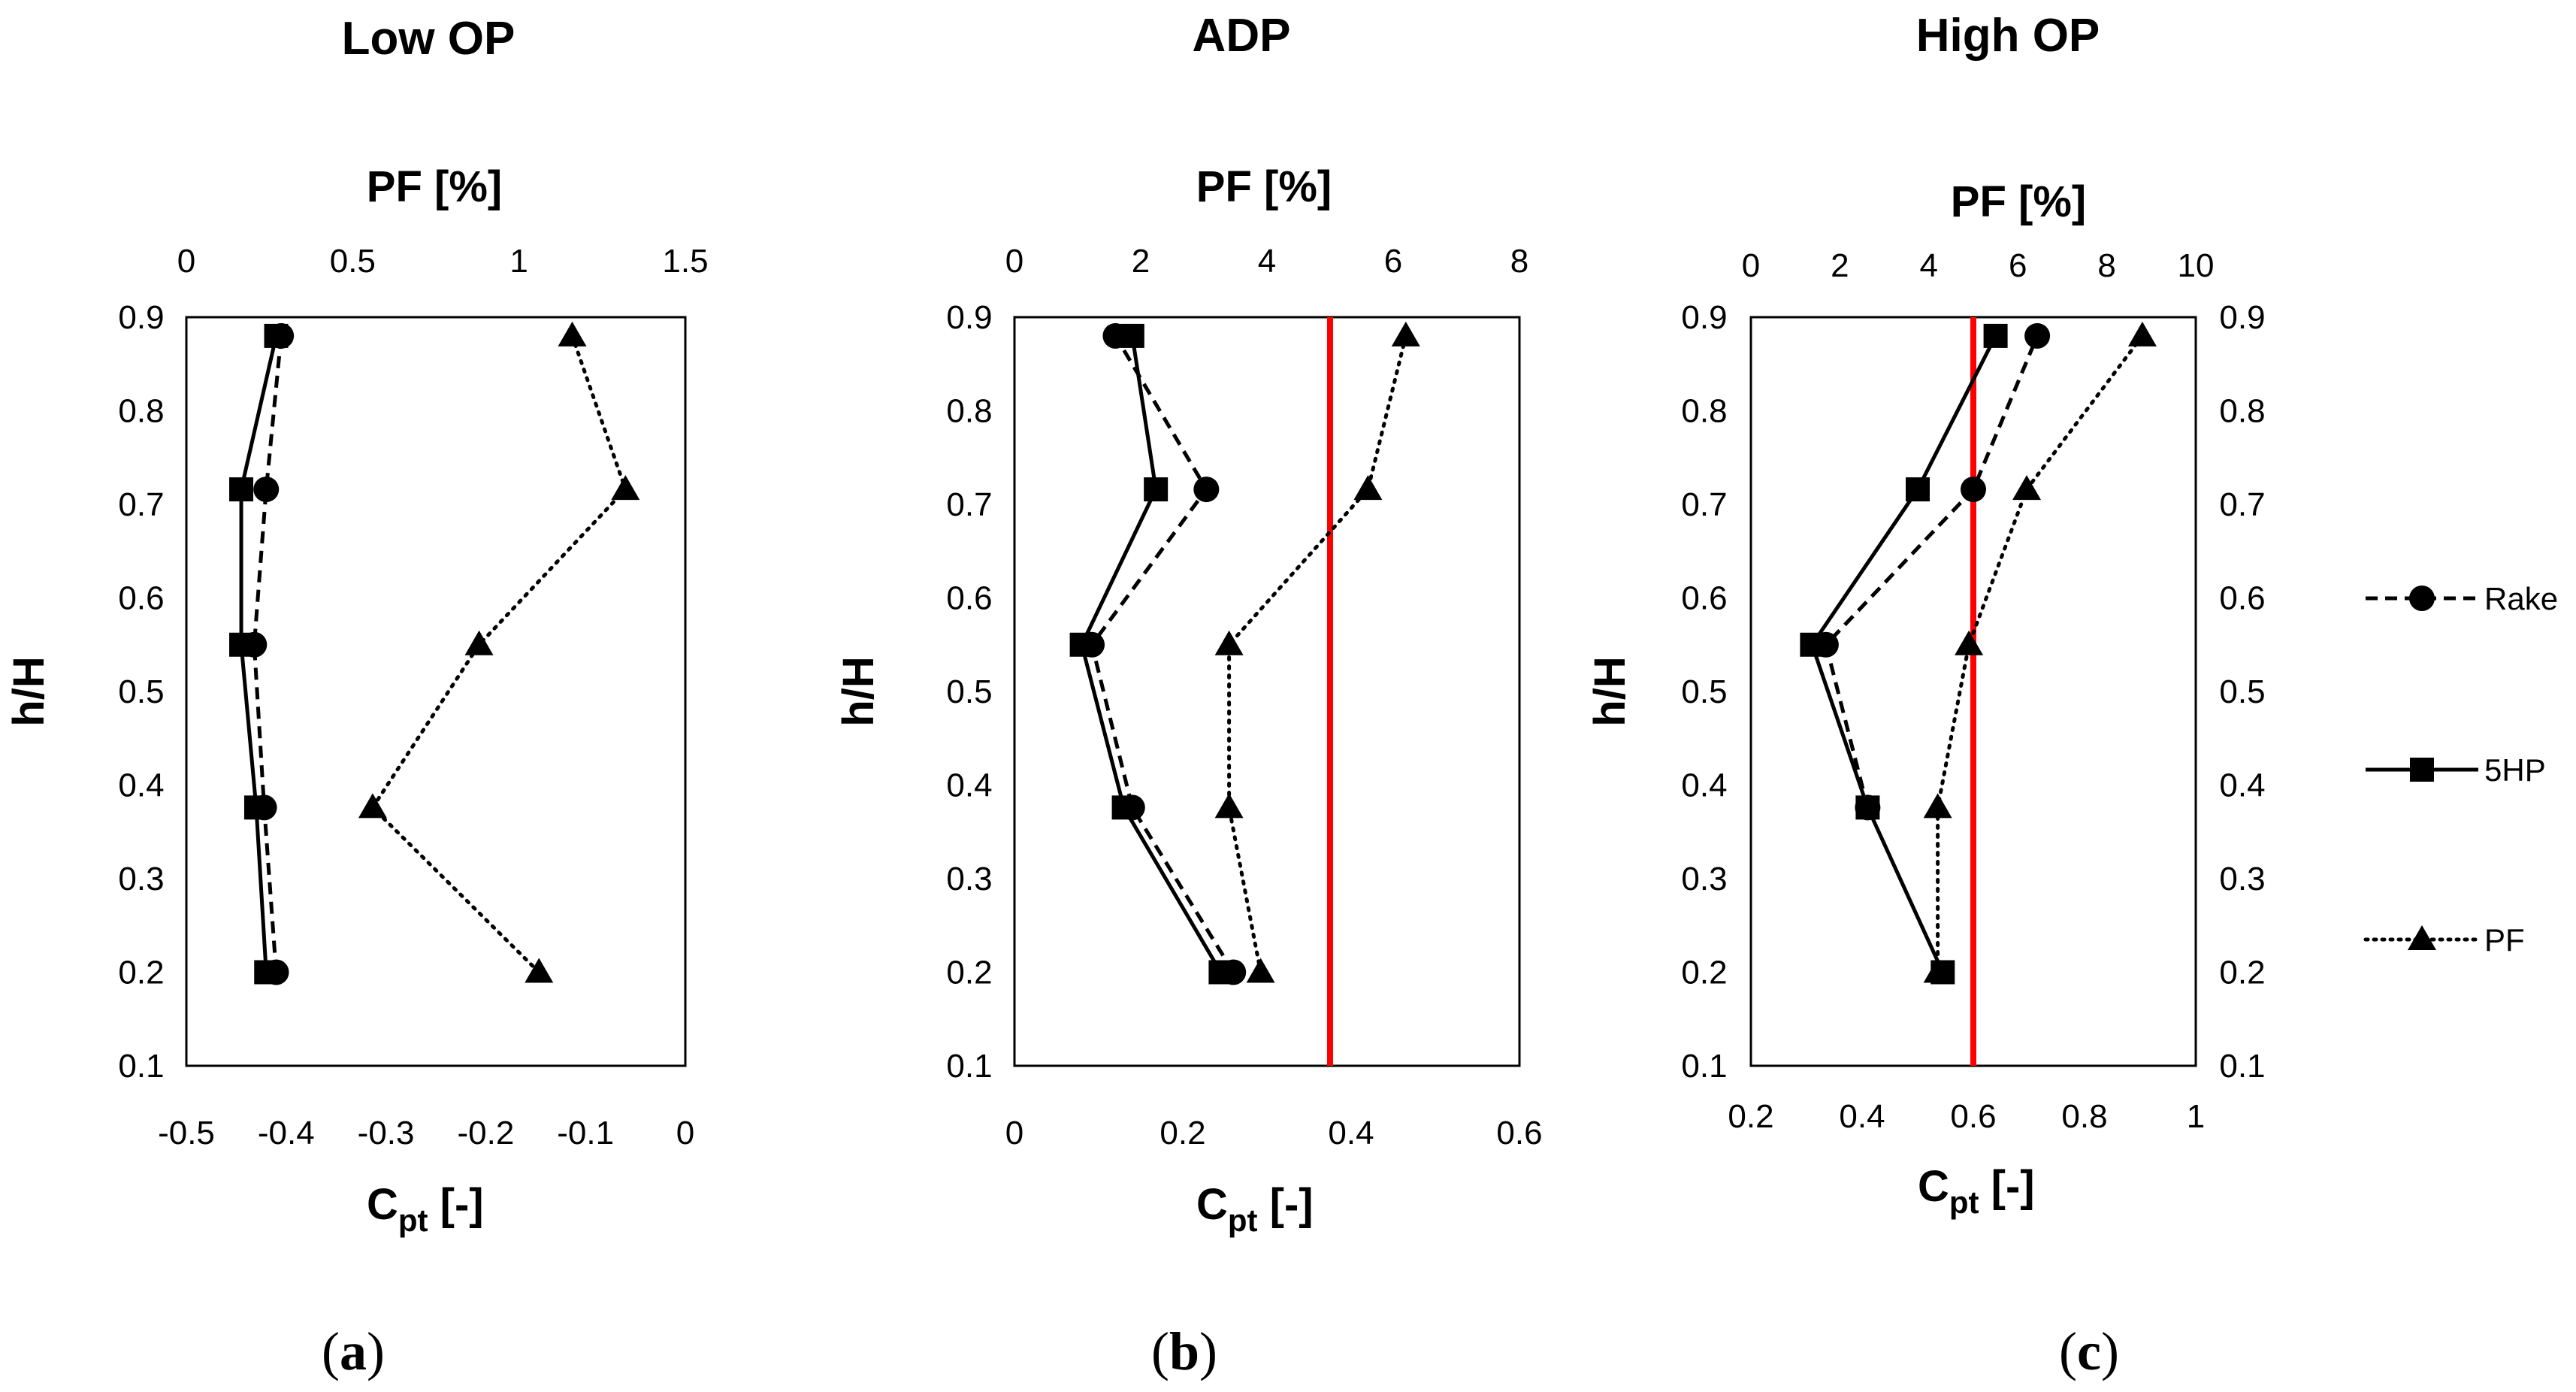 The width and height of the screenshot is (2576, 1392). Describe the element at coordinates (518, 261) in the screenshot. I see `panel-a-x2tick-label: 1` at that location.